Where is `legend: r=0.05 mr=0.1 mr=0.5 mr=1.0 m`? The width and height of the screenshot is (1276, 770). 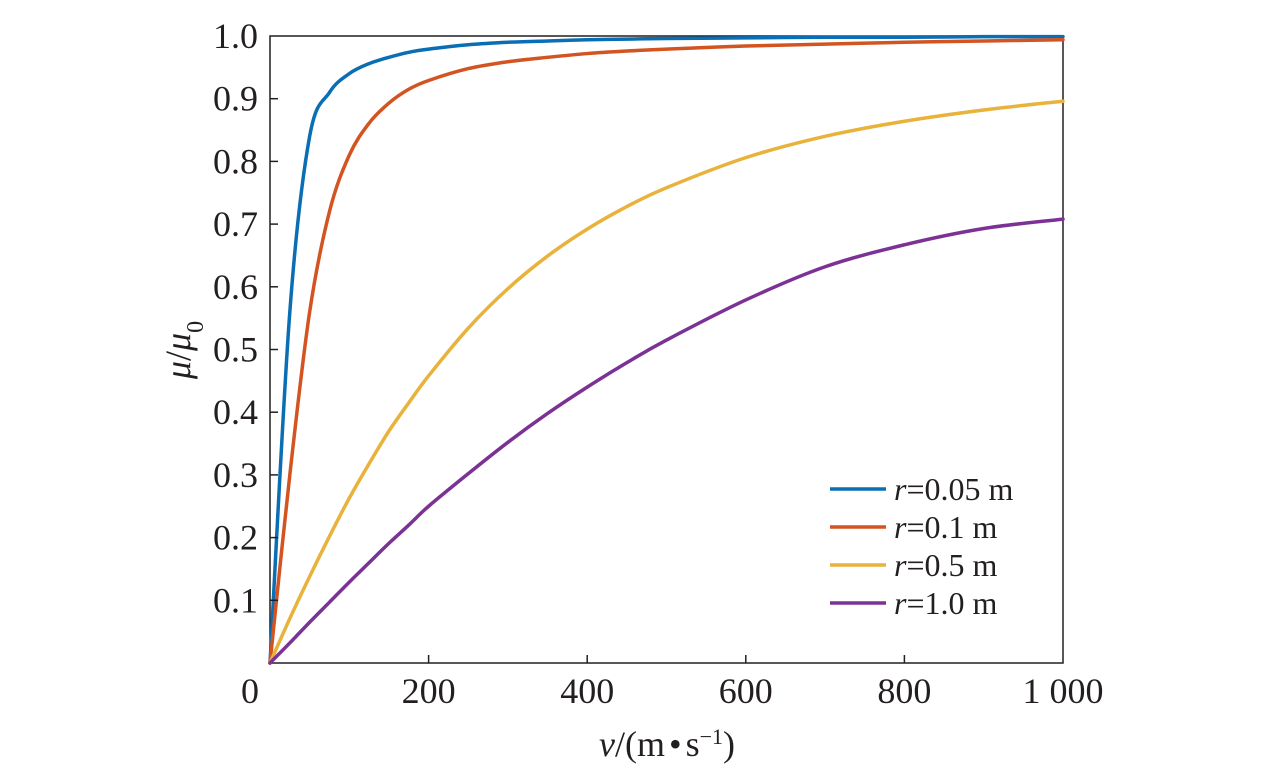
legend: r=0.05 mr=0.1 mr=0.5 mr=1.0 m is located at coordinates (922, 546).